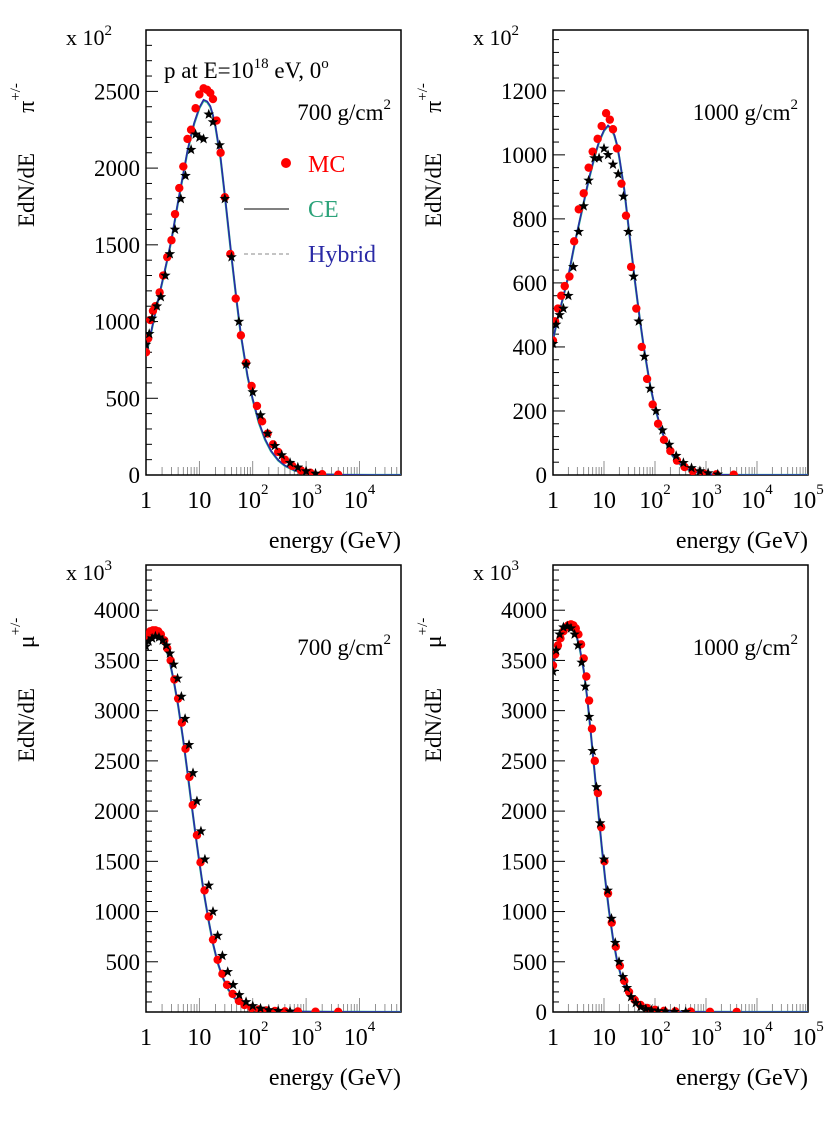 This screenshot has height=1147, width=830. Describe the element at coordinates (24, 690) in the screenshot. I see `y-axis-label: EdN/dE μ+/-` at that location.